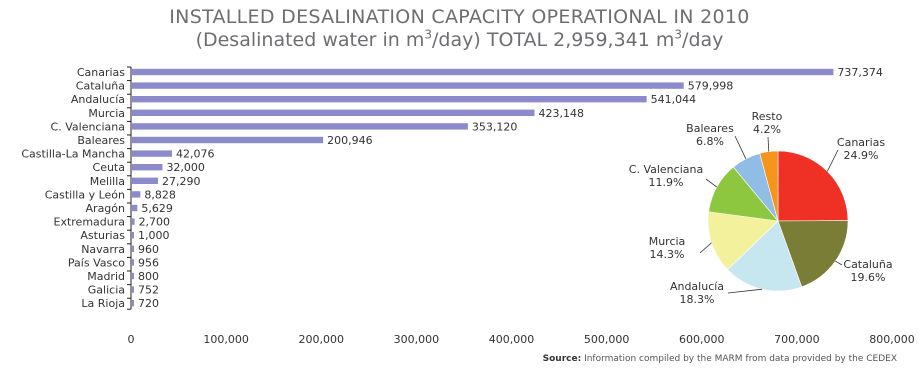 The width and height of the screenshot is (919, 369). Describe the element at coordinates (106, 290) in the screenshot. I see `category-label: Galicia` at that location.